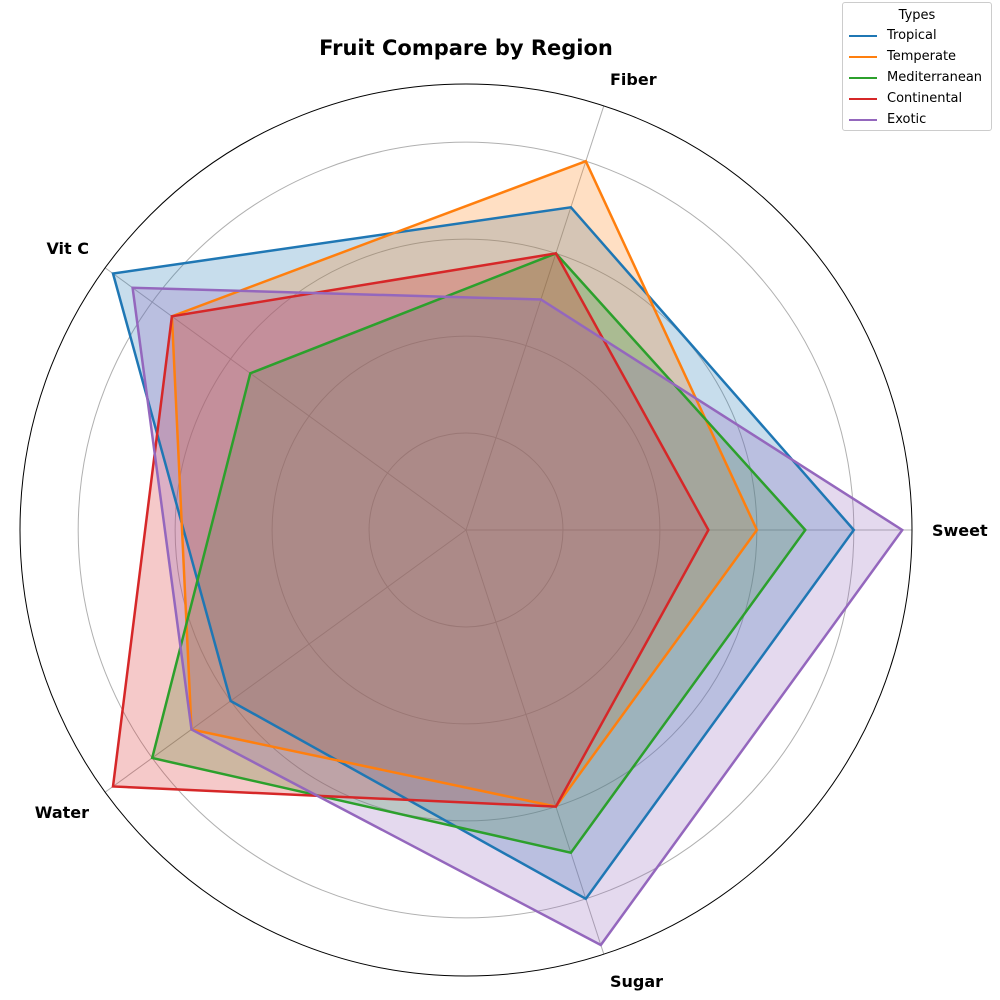 Image resolution: width=1000 pixels, height=1000 pixels. Describe the element at coordinates (925, 98) in the screenshot. I see `legend-label: Continental` at that location.